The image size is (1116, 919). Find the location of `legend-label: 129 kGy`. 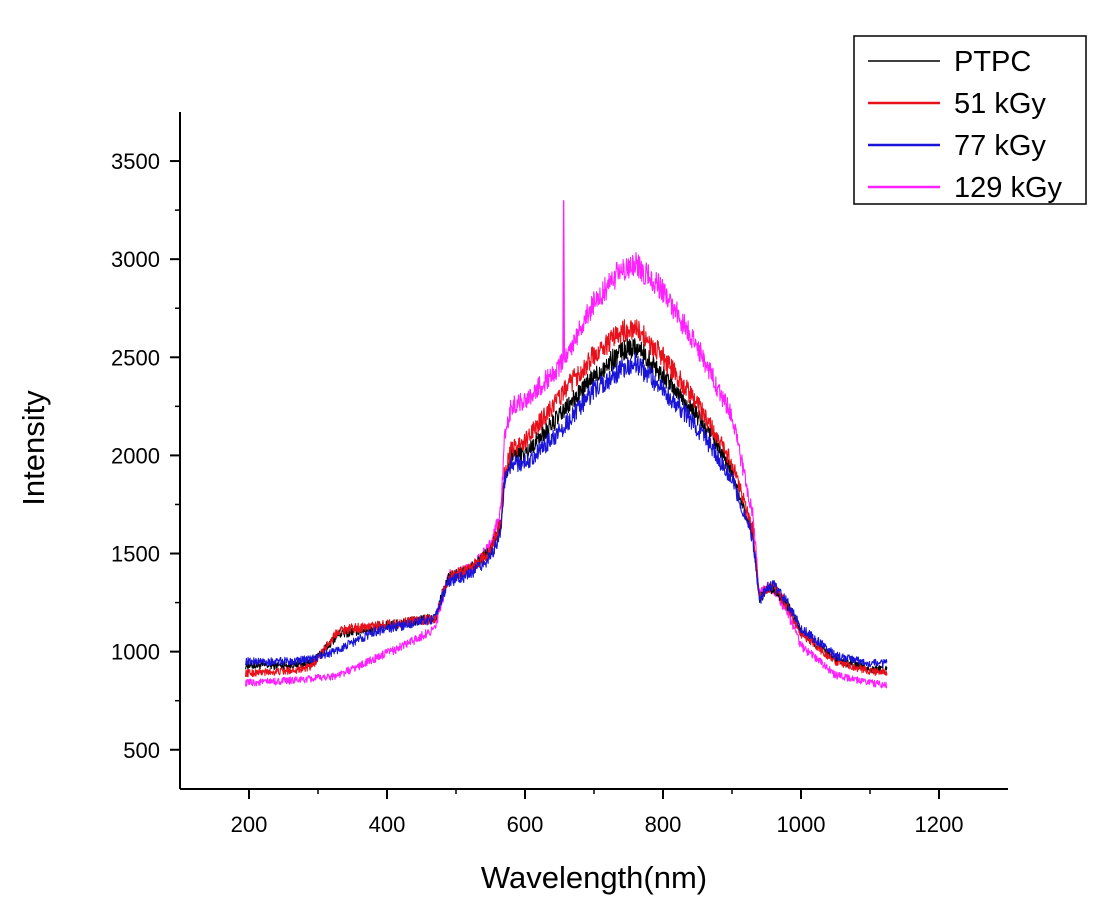

legend-label: 129 kGy is located at coordinates (1008, 188).